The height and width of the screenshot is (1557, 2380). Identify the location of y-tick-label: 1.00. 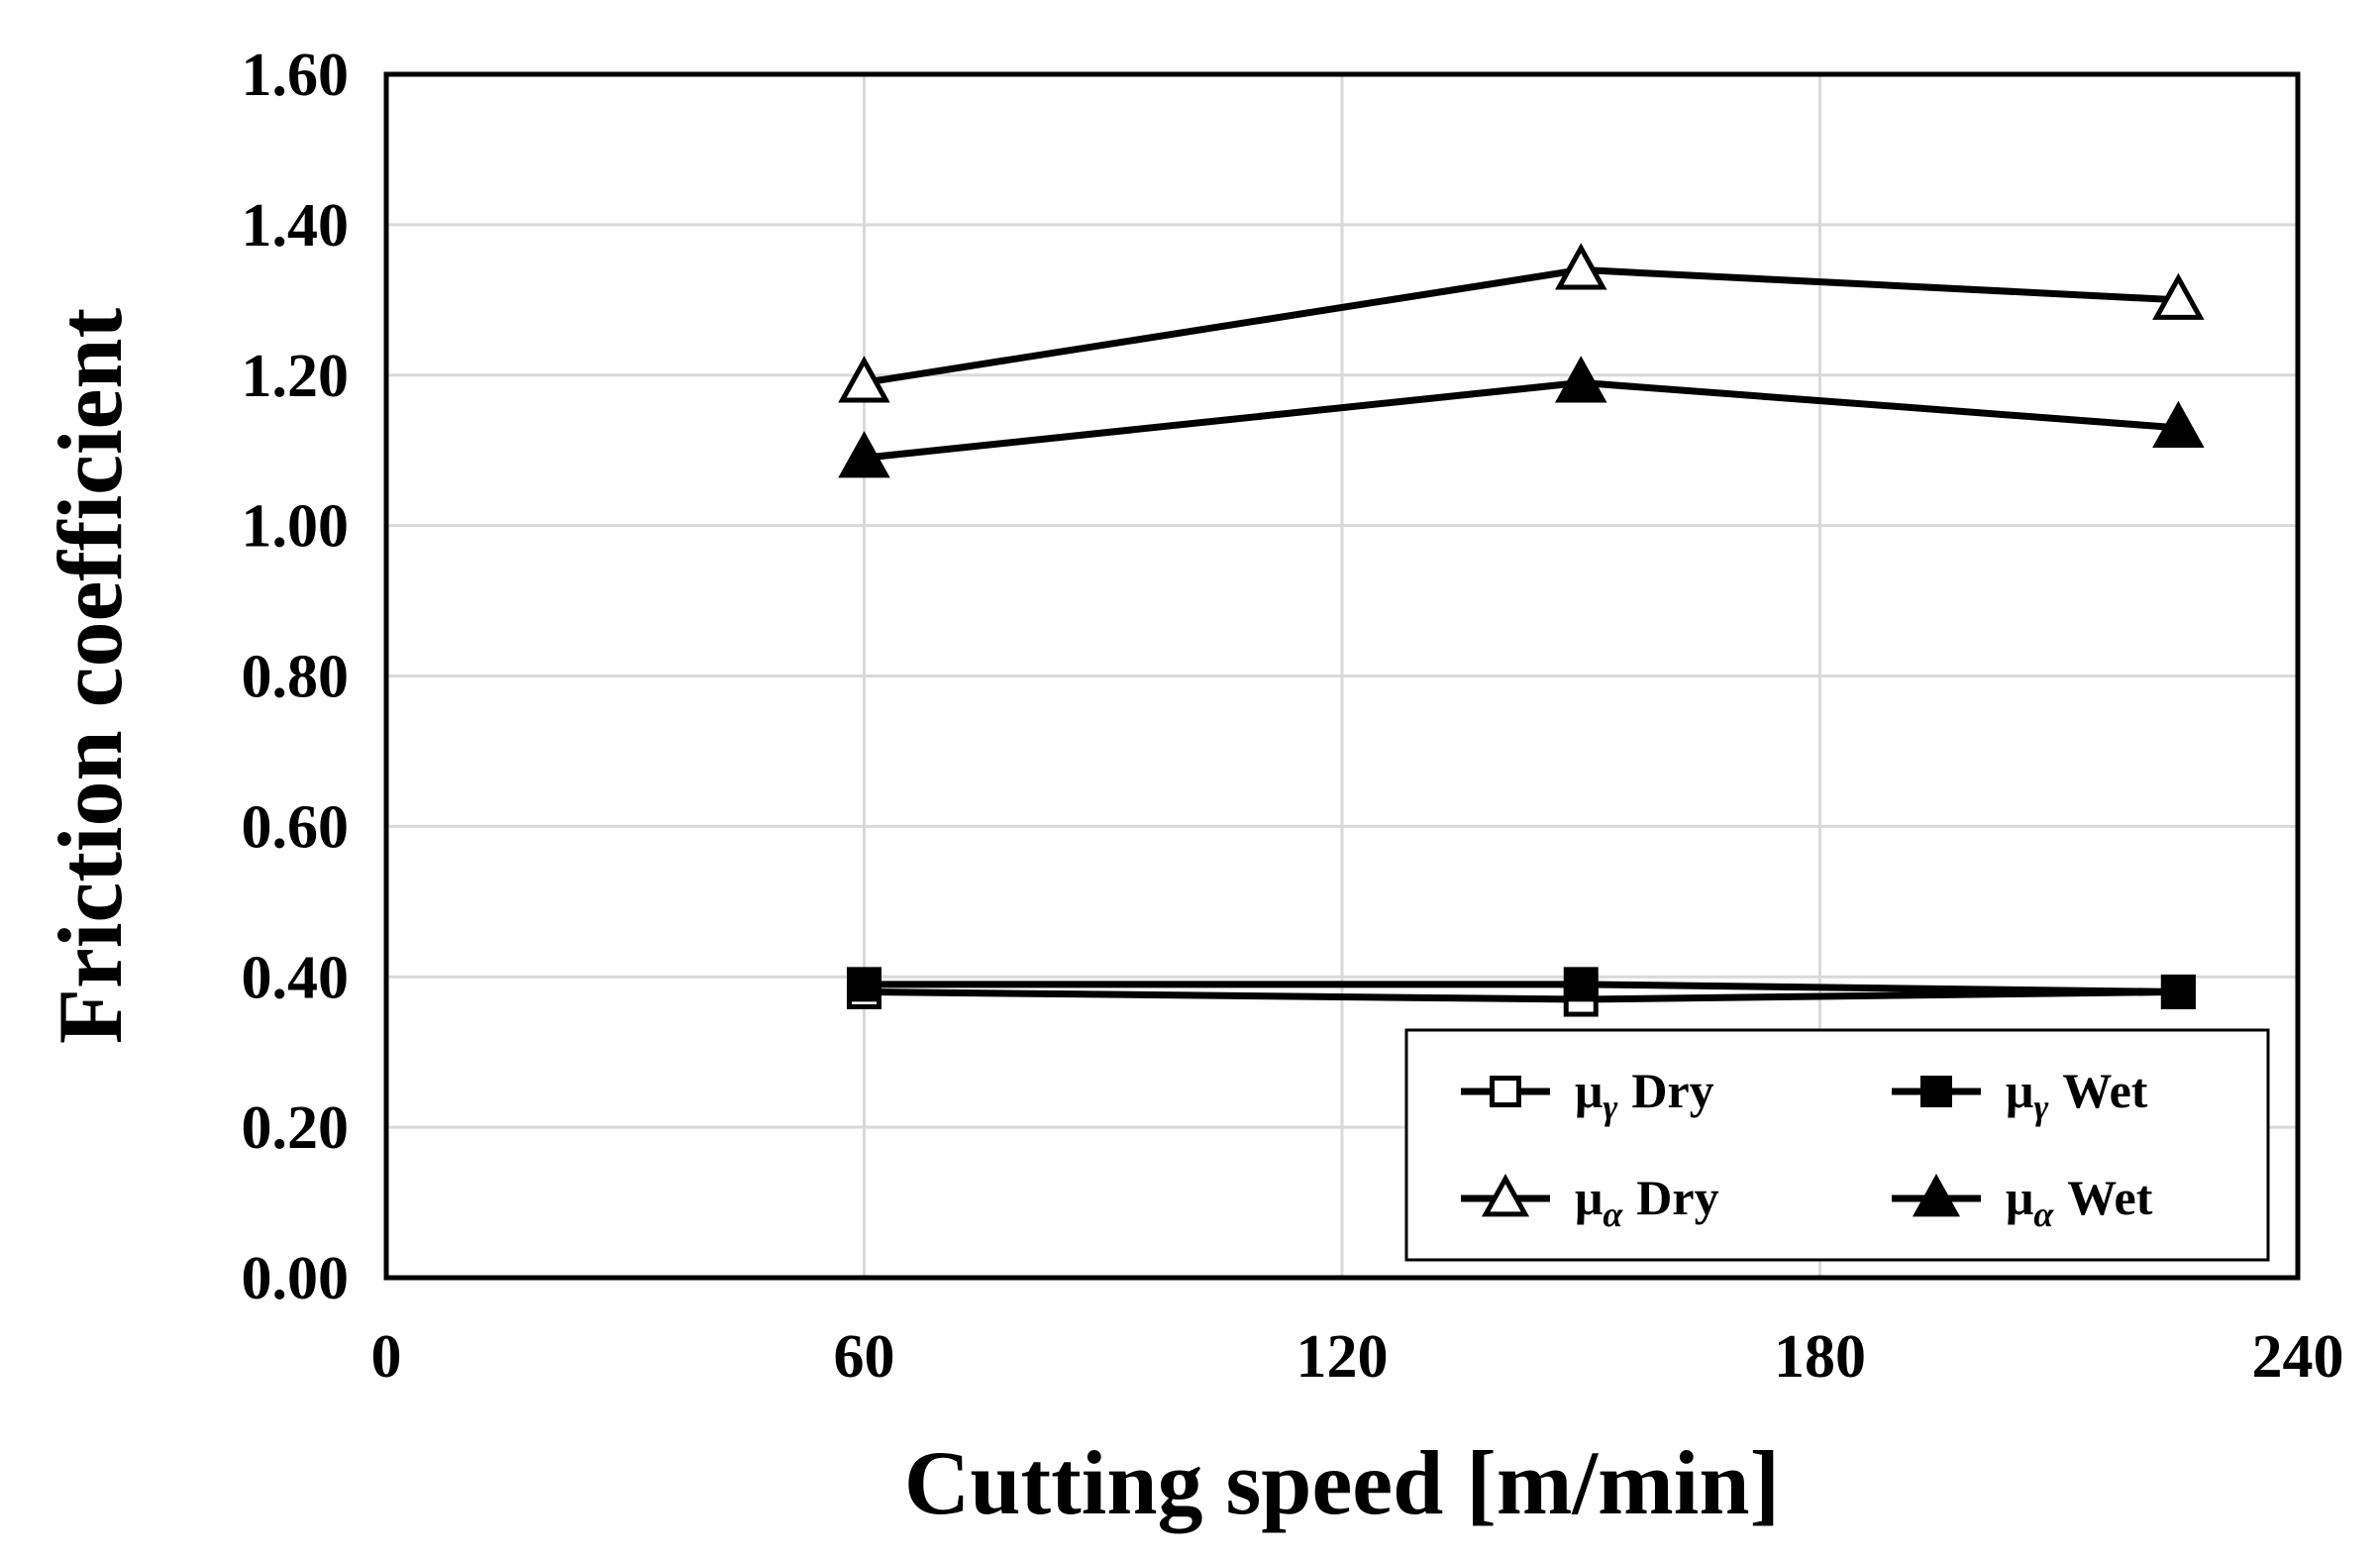
(296, 527).